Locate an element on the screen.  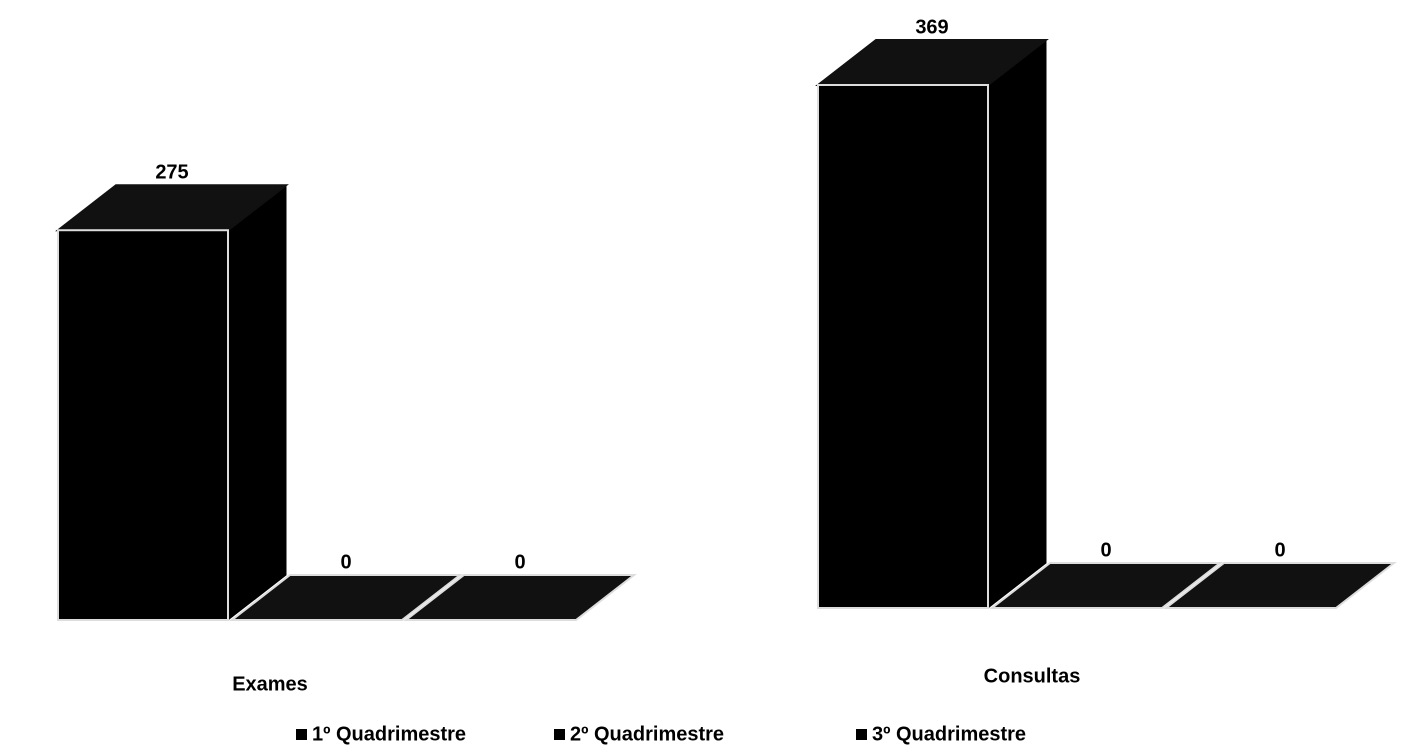
legend-label: 3º Quadrimestre is located at coordinates (949, 734).